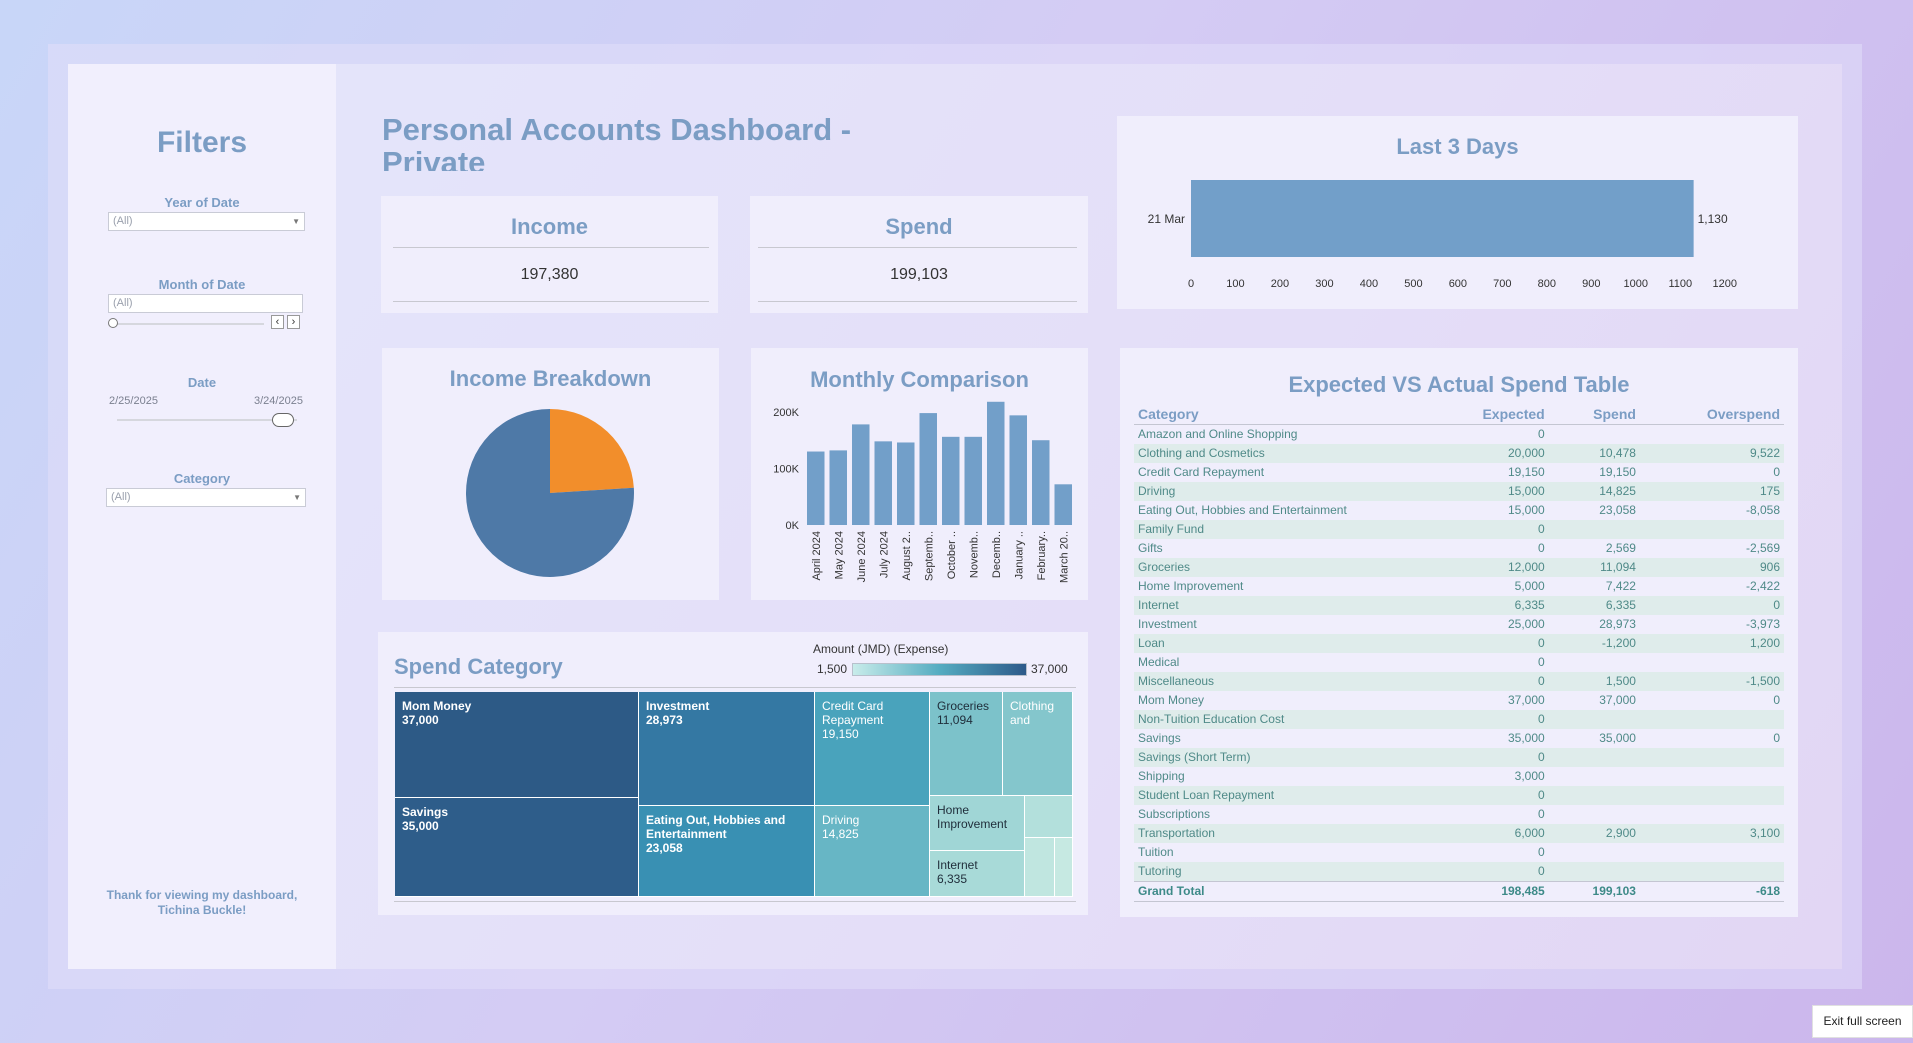 The height and width of the screenshot is (1043, 1913). What do you see at coordinates (206, 221) in the screenshot?
I see `year-filter-dropdown: (All) ▼` at bounding box center [206, 221].